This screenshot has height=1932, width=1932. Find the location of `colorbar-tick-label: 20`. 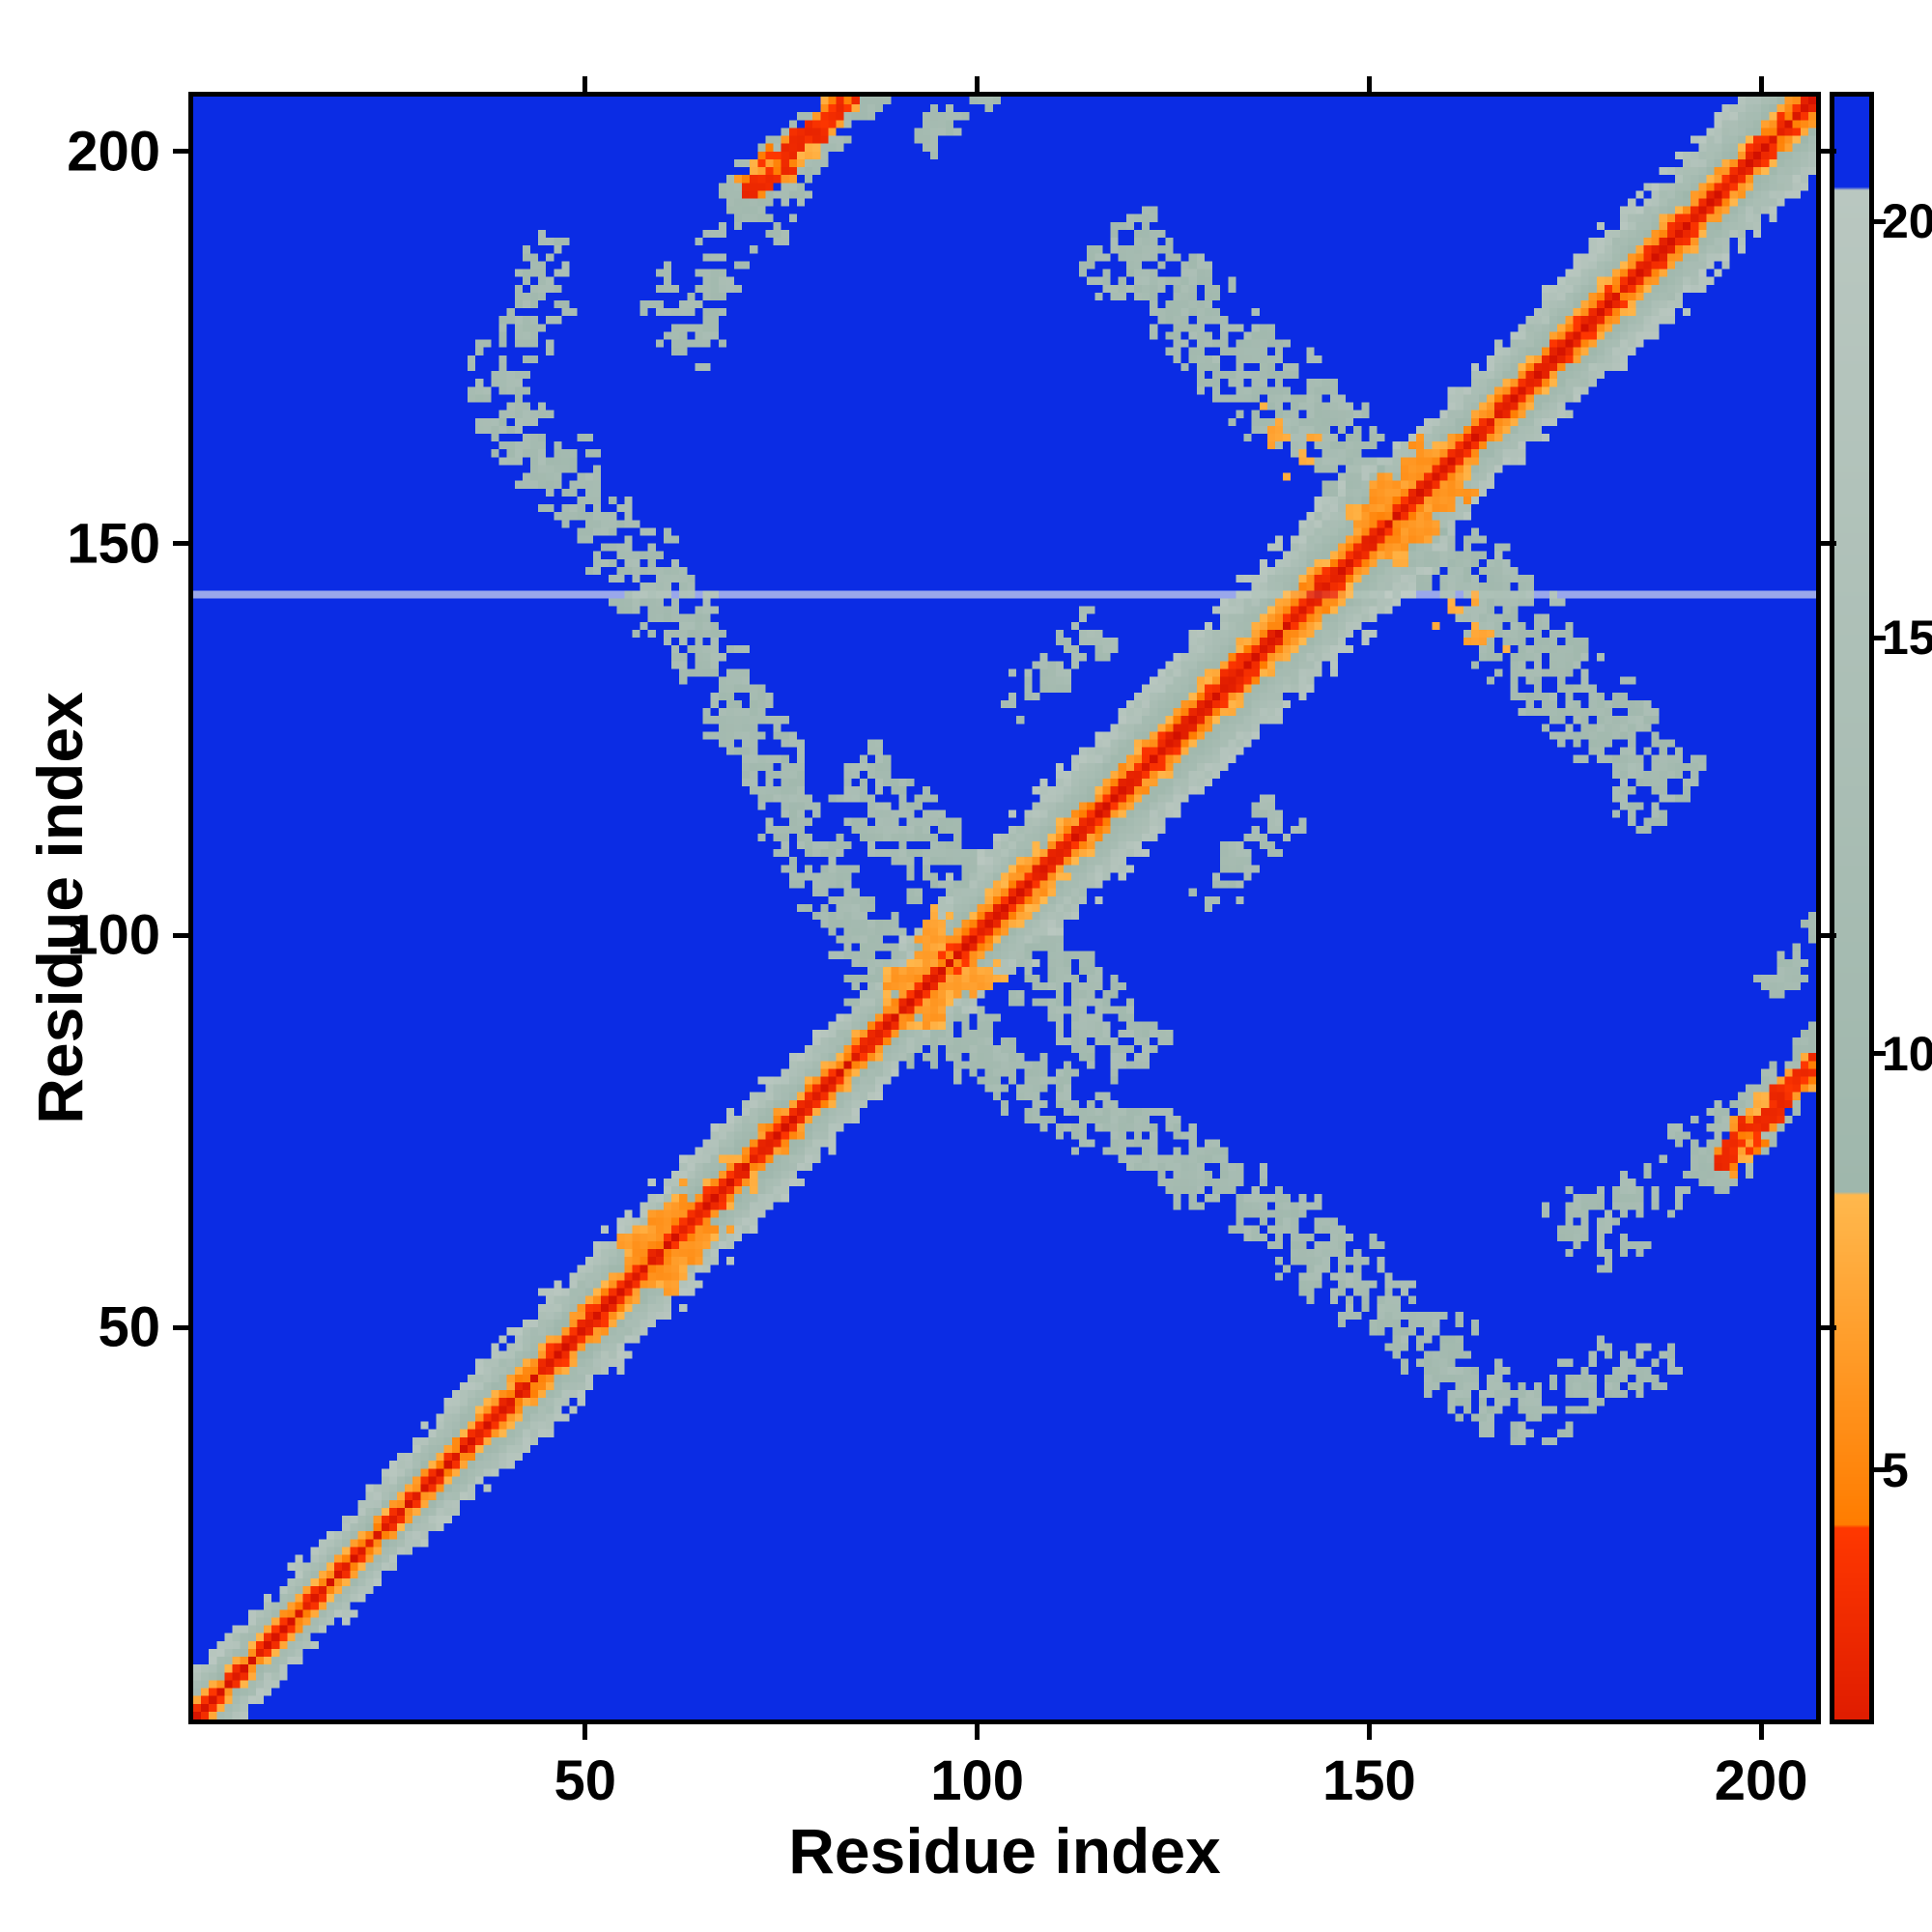

colorbar-tick-label: 20 is located at coordinates (1907, 221).